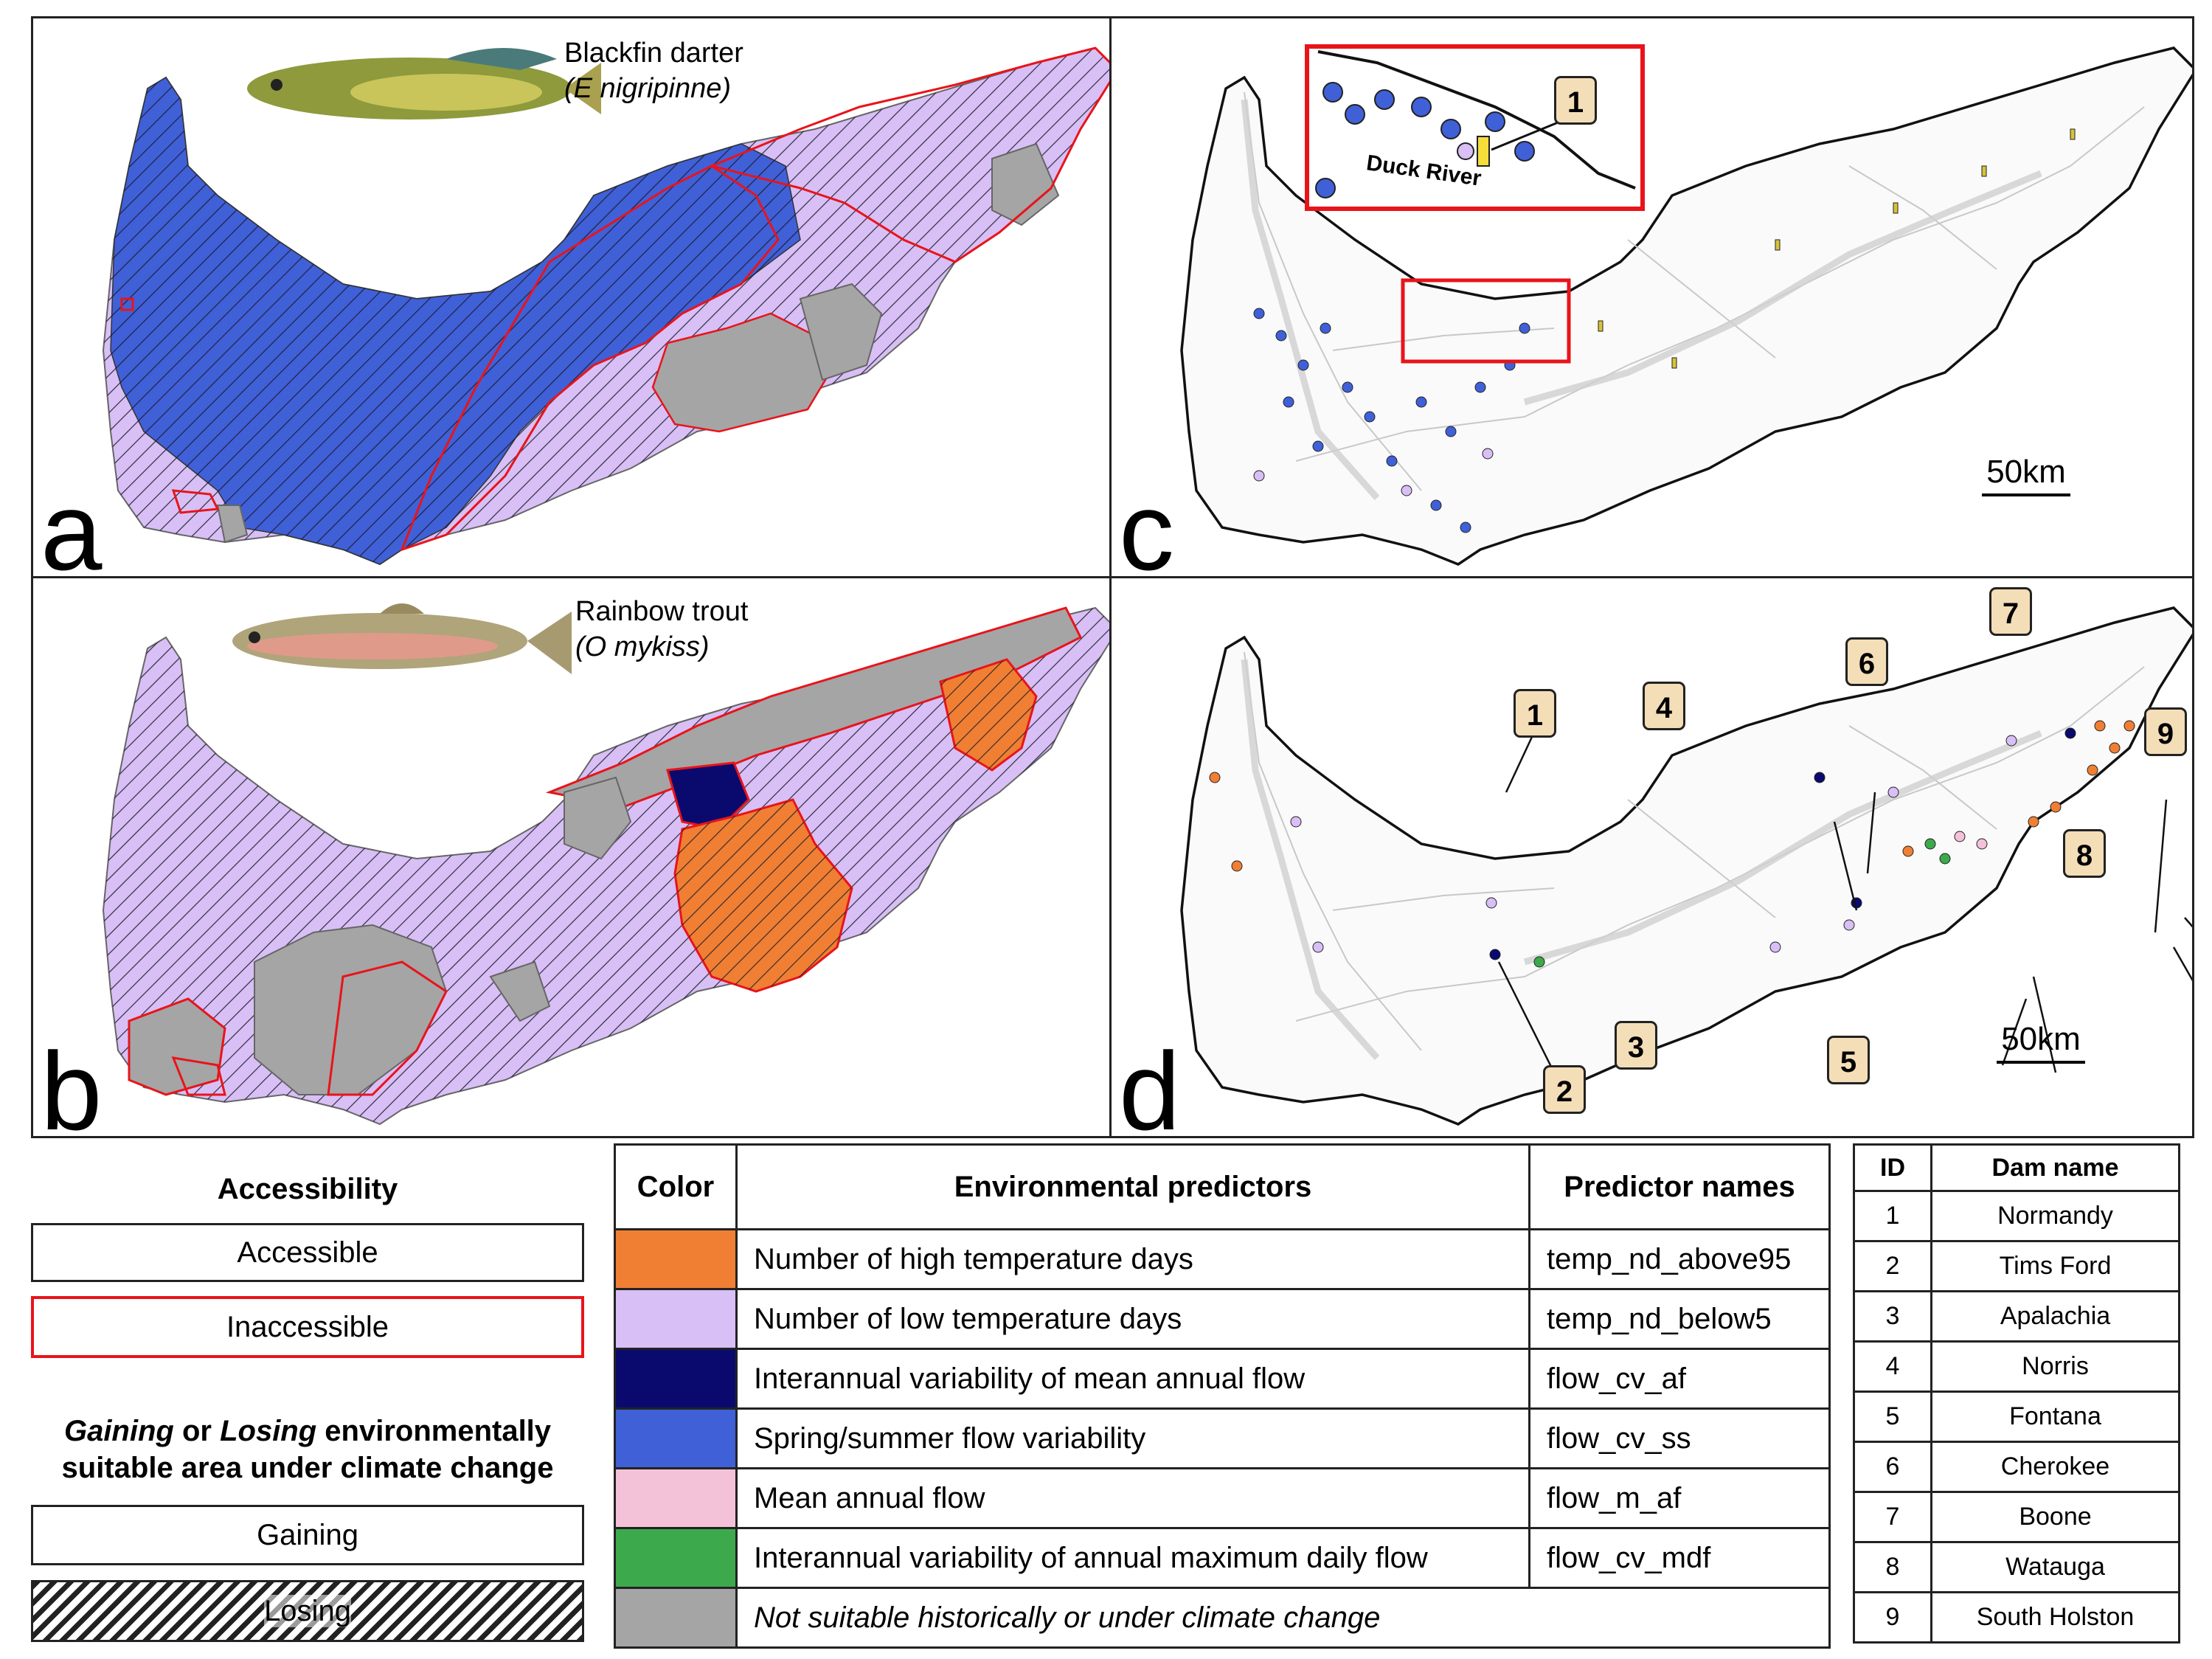 This screenshot has height=1659, width=2212. I want to click on dam-markers-c, so click(1837, 249).